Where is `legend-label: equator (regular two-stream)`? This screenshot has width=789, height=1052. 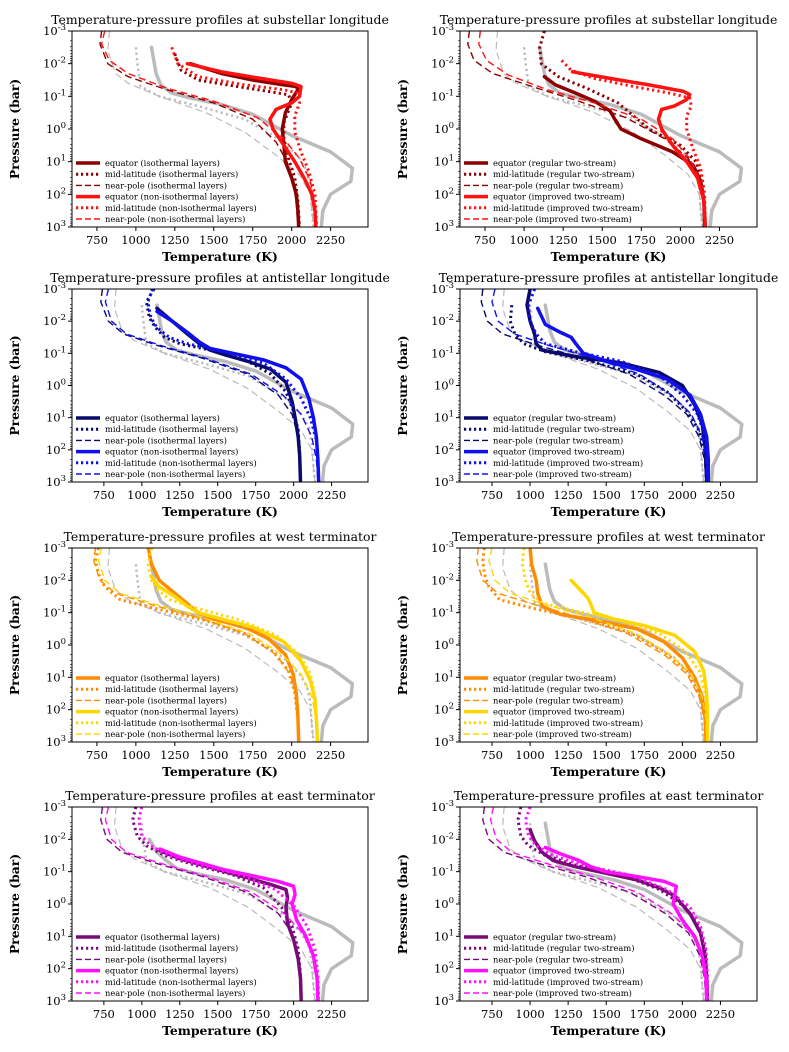 legend-label: equator (regular two-stream) is located at coordinates (554, 678).